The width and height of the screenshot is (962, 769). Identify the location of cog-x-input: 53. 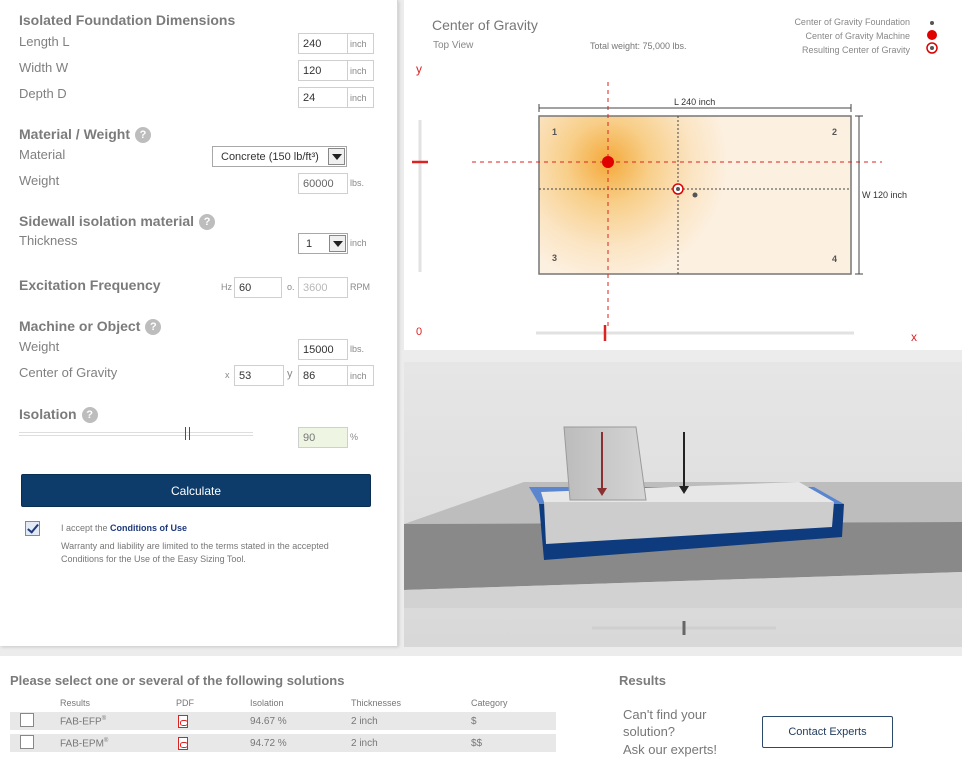
(259, 375).